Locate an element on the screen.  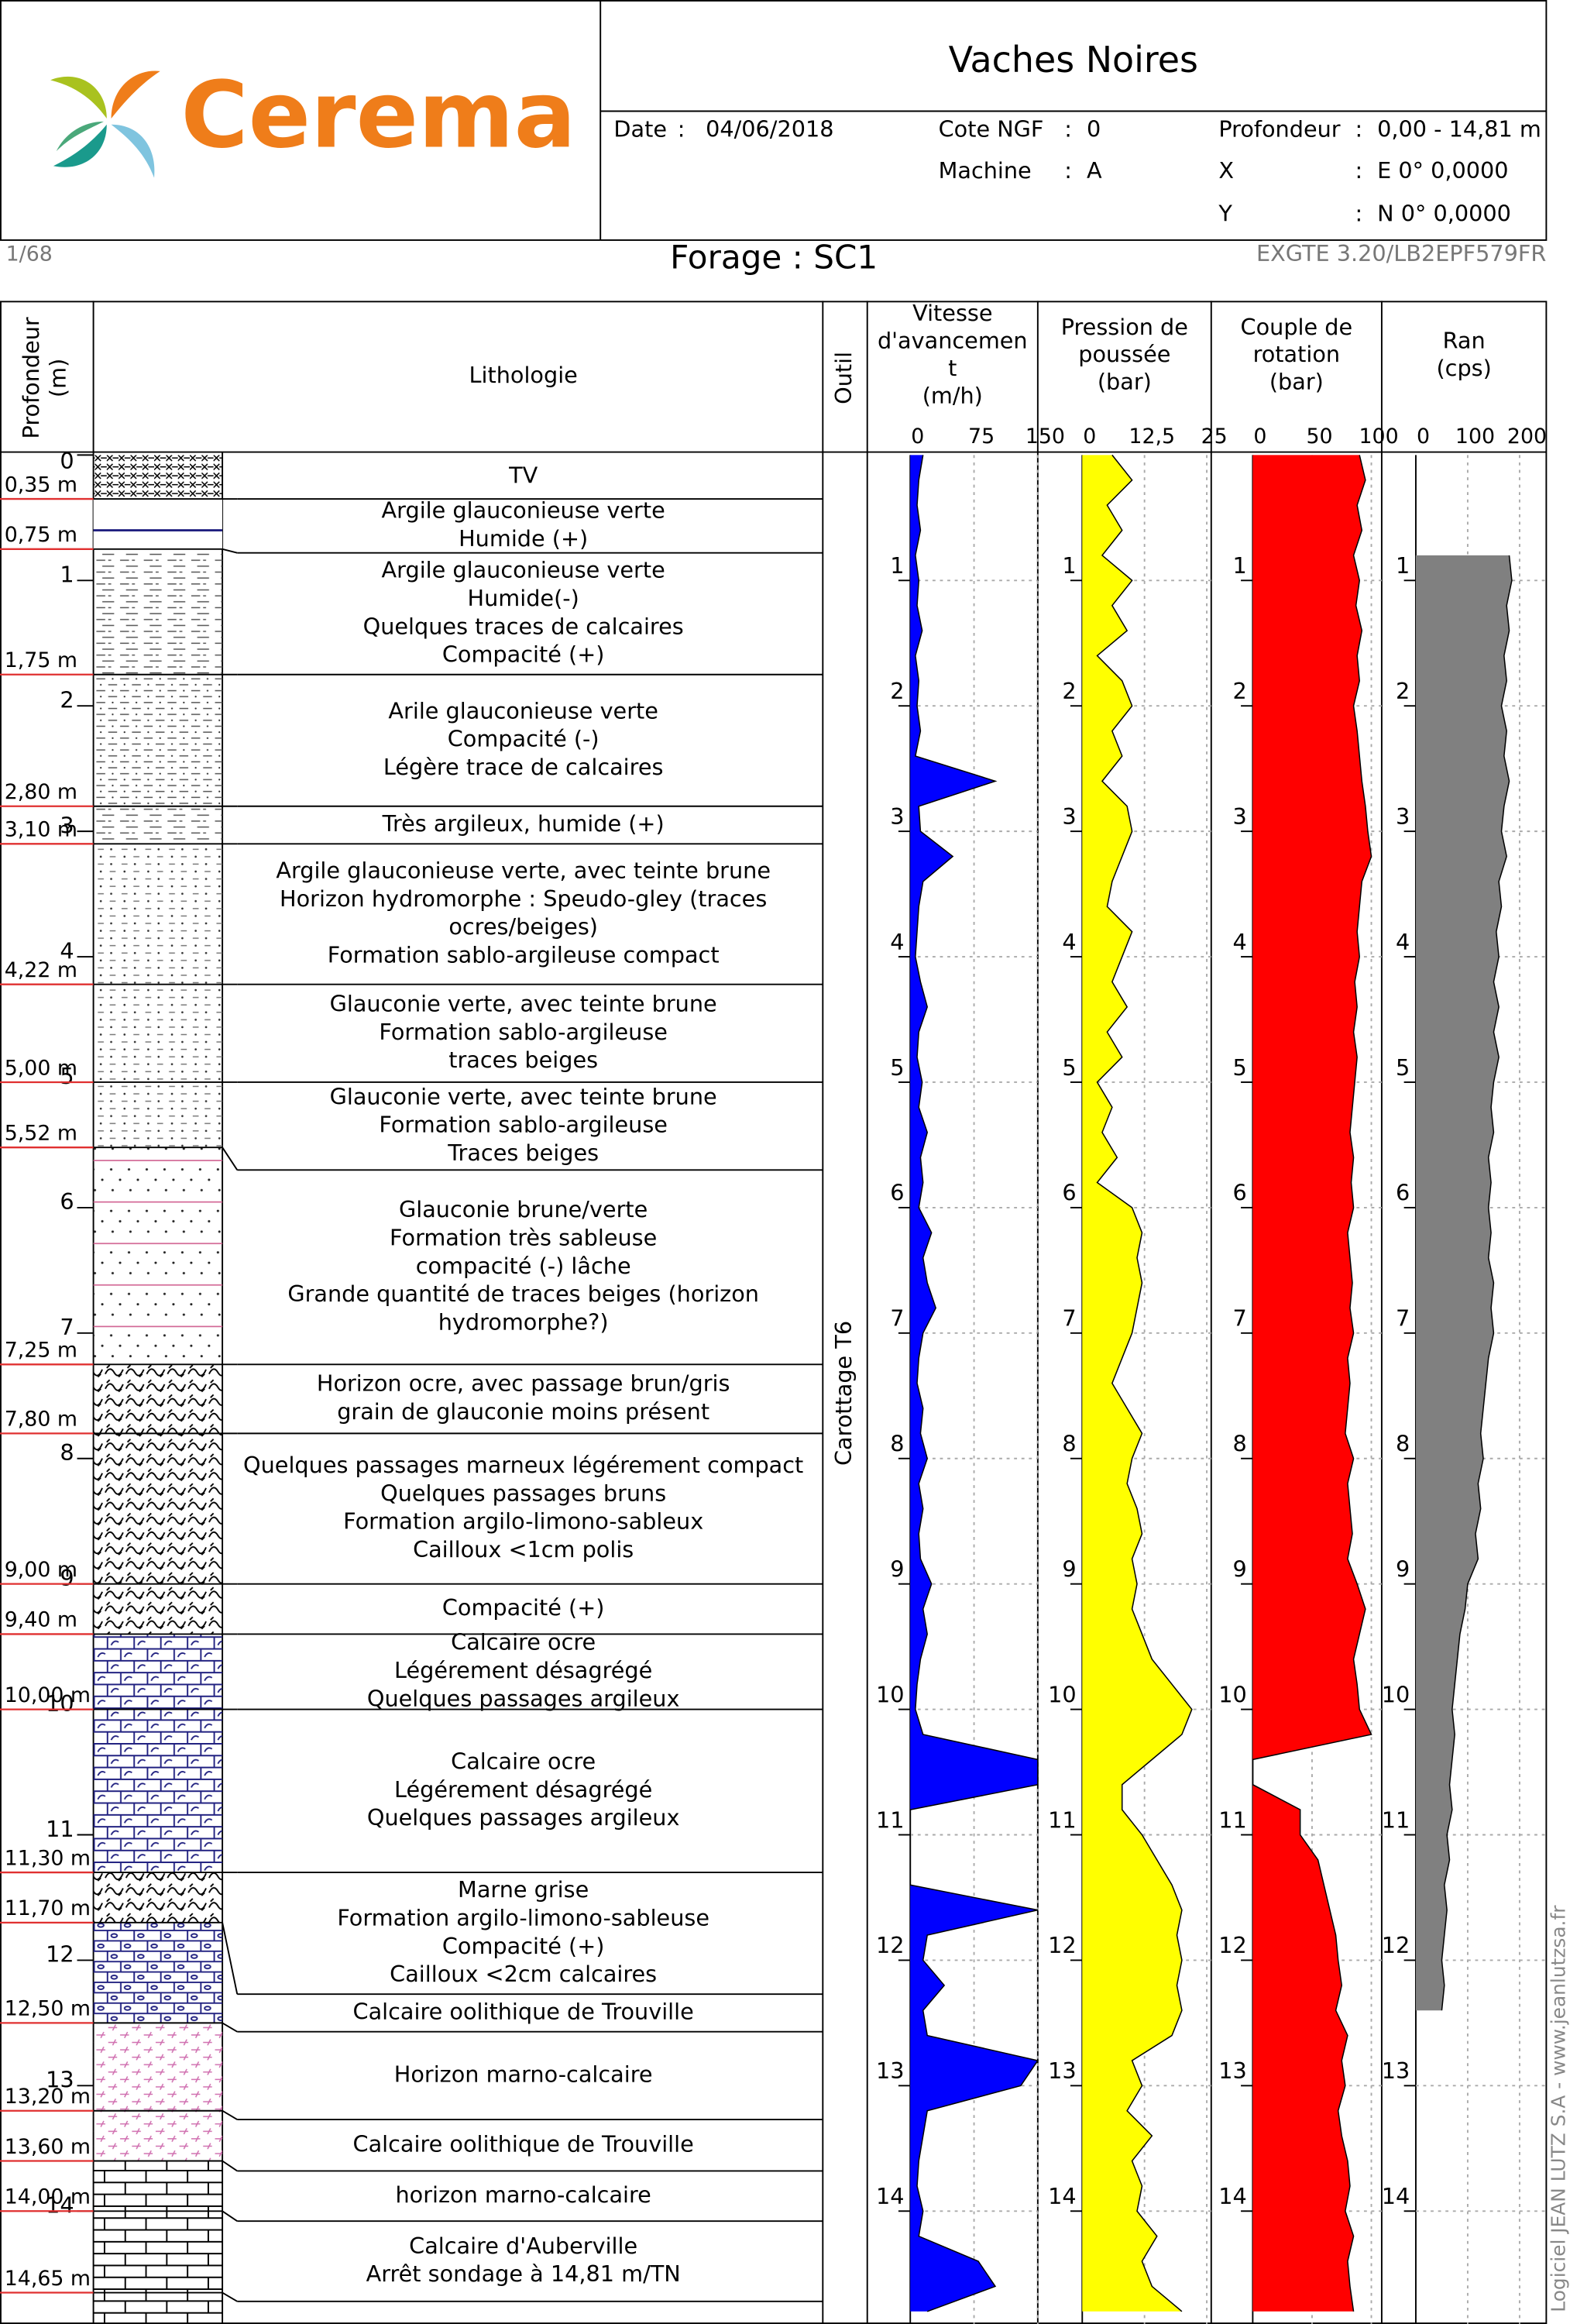
value-tick-label: 200 is located at coordinates (1527, 437).